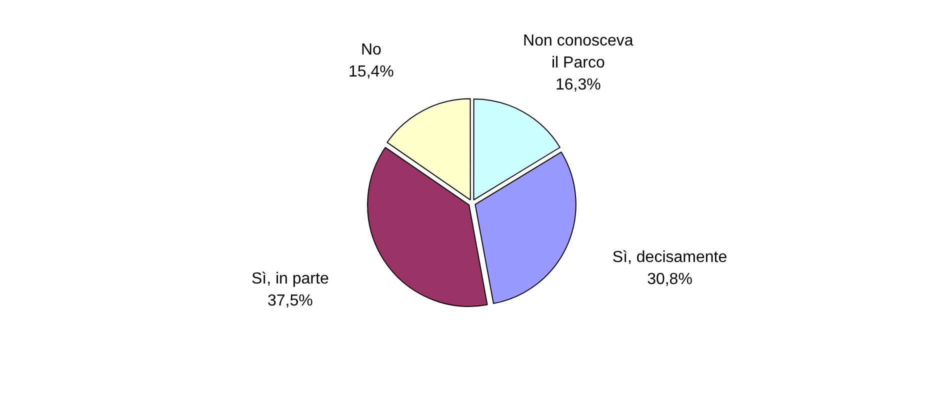 Image resolution: width=944 pixels, height=406 pixels. Describe the element at coordinates (670, 257) in the screenshot. I see `slice-label: Sì, decisamente` at that location.